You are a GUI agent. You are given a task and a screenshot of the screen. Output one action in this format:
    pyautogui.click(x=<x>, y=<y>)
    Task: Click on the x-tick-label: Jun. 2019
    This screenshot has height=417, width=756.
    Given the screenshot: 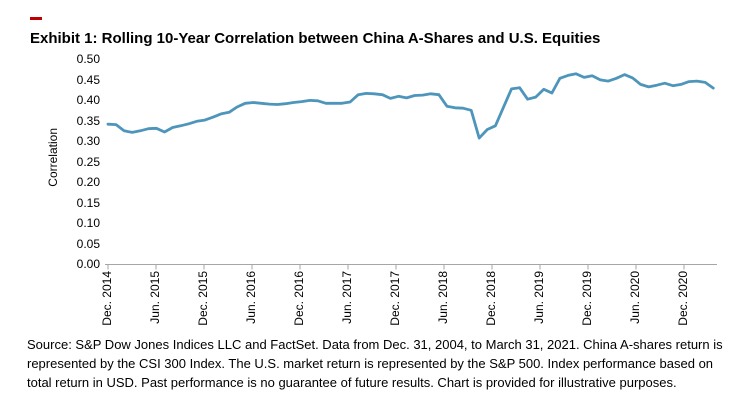 What is the action you would take?
    pyautogui.click(x=539, y=297)
    